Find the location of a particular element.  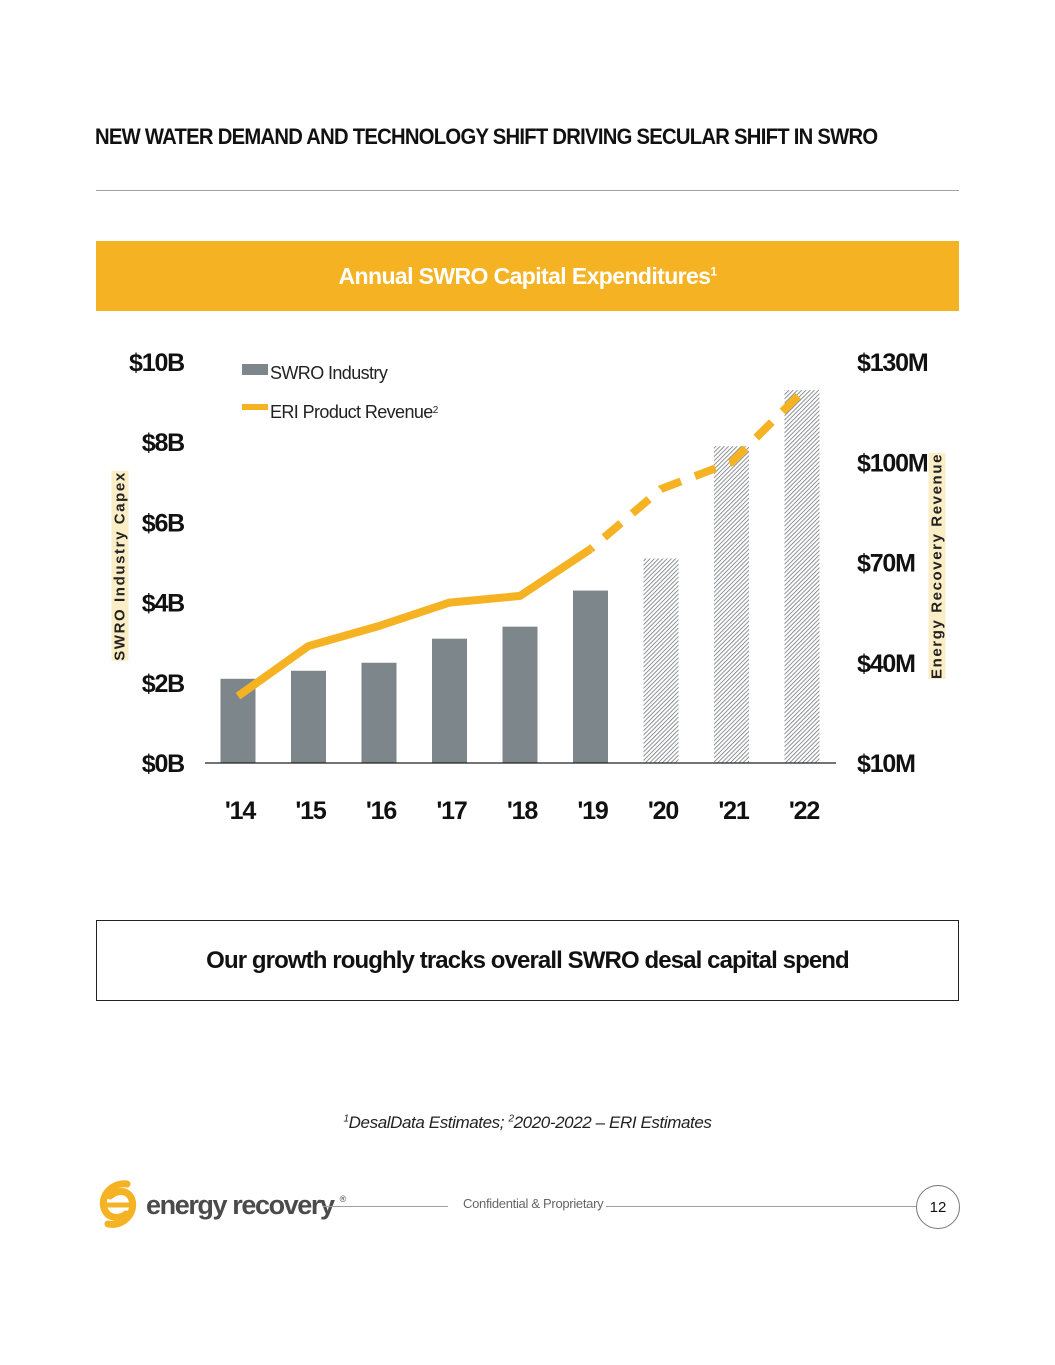

legend-label-eri-revenue: ERI Product Revenue2 is located at coordinates (354, 412).